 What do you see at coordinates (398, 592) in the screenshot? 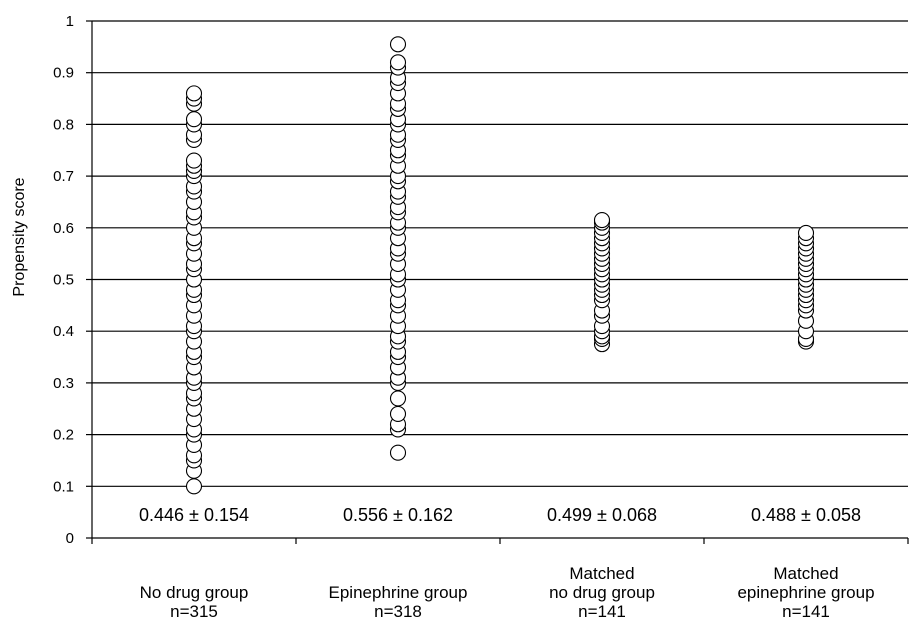
I see `x-category-label: Epinephrine group` at bounding box center [398, 592].